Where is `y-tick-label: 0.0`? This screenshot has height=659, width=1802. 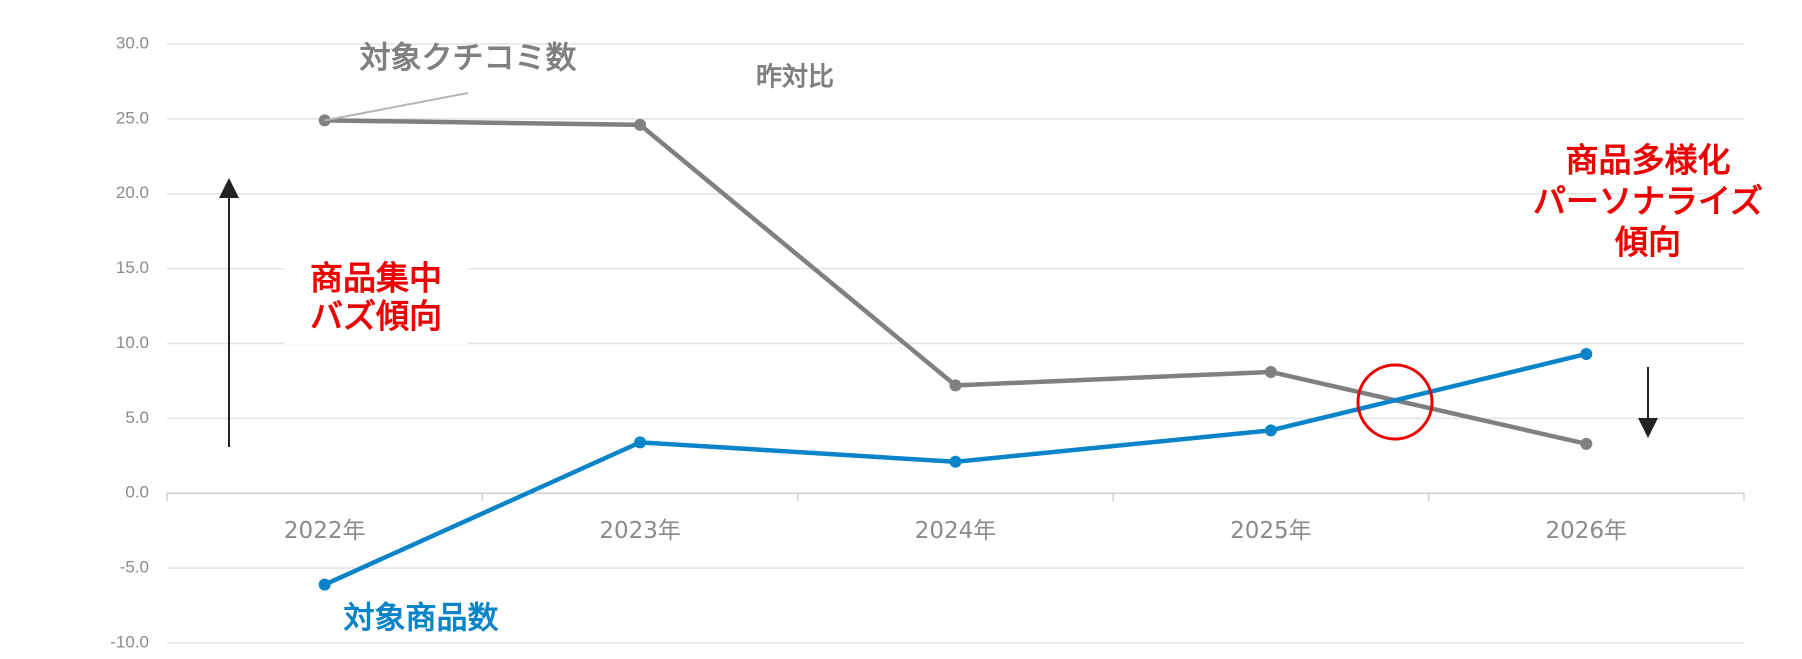 y-tick-label: 0.0 is located at coordinates (137, 492).